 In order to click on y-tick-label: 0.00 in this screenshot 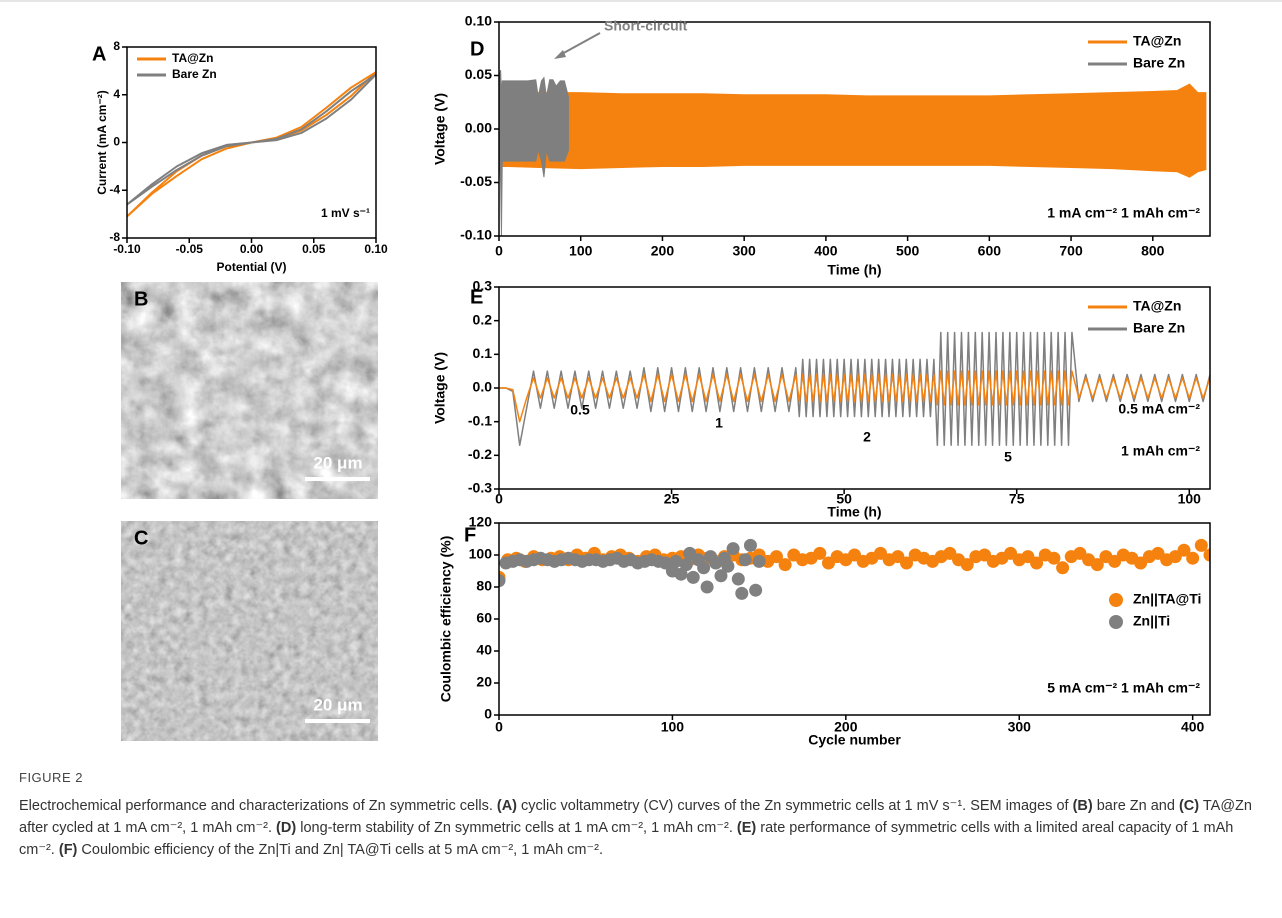, I will do `click(478, 128)`.